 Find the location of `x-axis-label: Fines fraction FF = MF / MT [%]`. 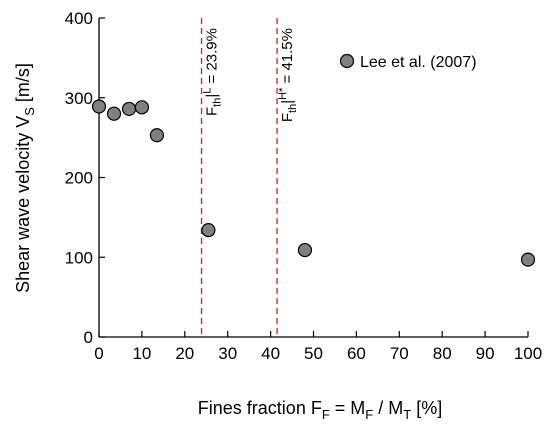

x-axis-label: Fines fraction FF = MF / MT [%] is located at coordinates (320, 410).